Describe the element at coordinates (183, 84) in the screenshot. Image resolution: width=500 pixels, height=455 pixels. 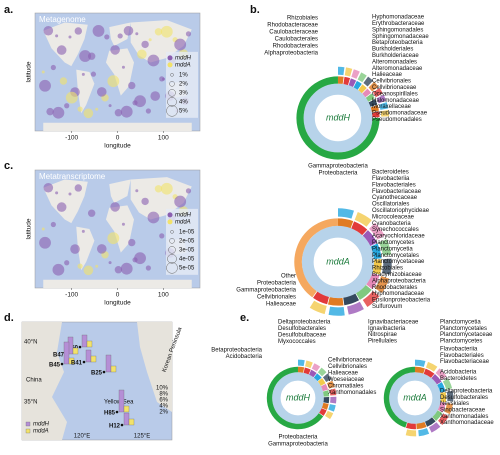
I see `size-label: 2%` at that location.